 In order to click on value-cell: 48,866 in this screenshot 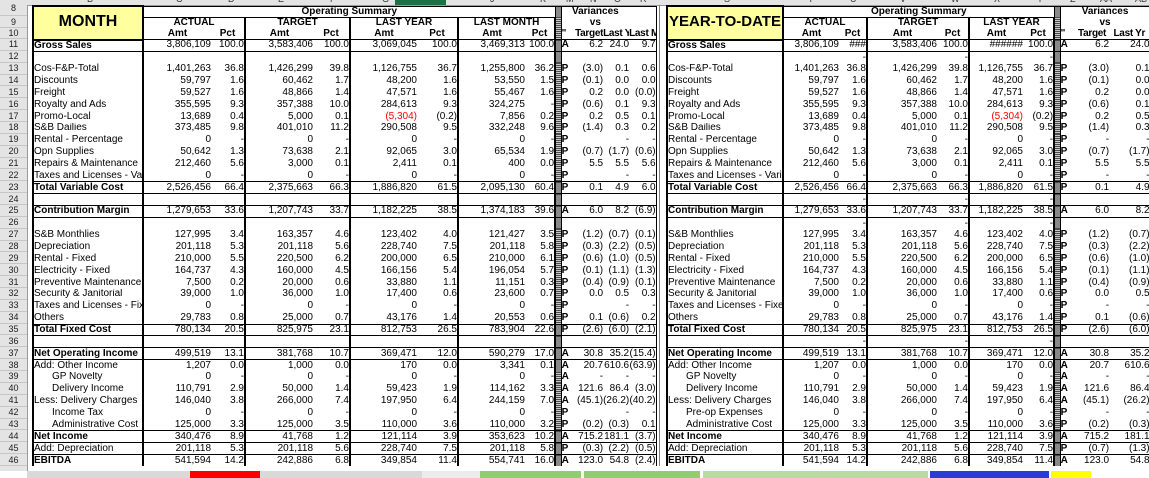, I will do `click(297, 92)`.